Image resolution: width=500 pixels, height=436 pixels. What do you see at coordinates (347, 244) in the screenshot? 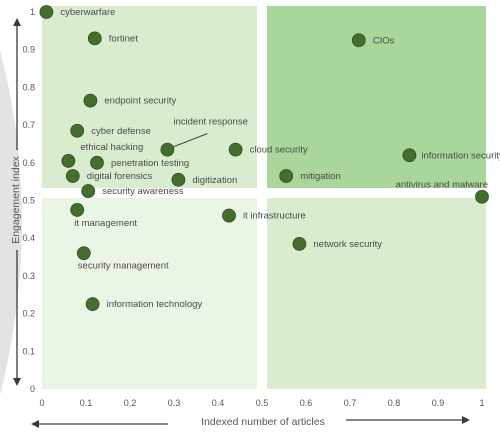
I see `data-point-label: network security` at bounding box center [347, 244].